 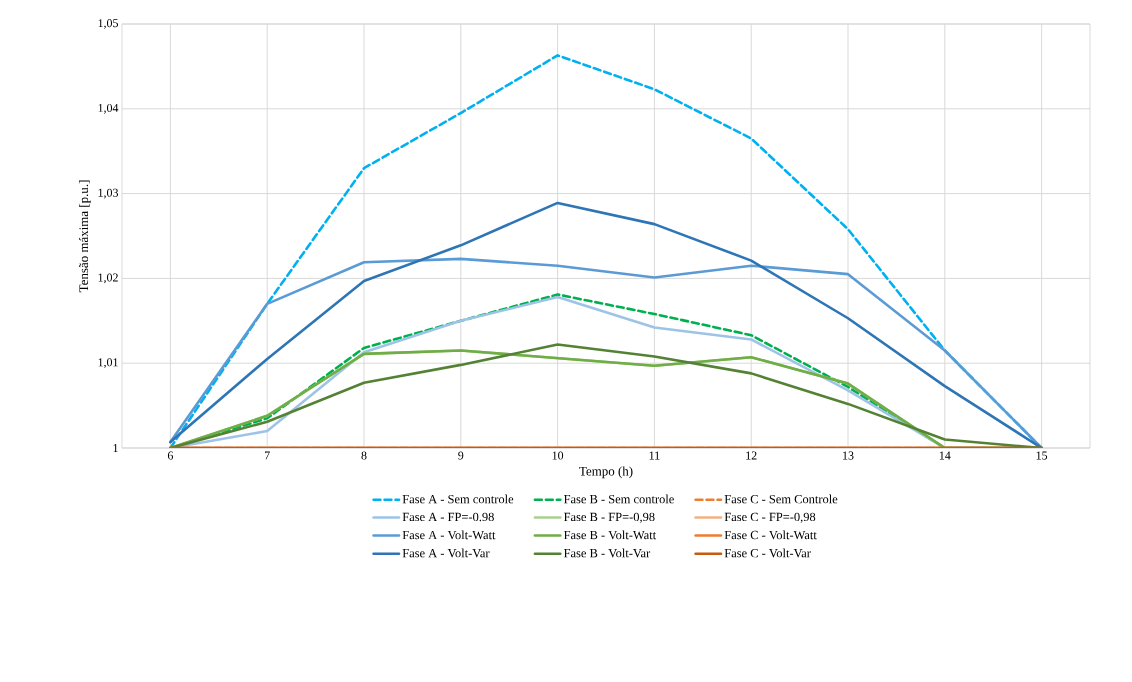 I want to click on y-tick-label: 1,01, so click(x=108, y=363).